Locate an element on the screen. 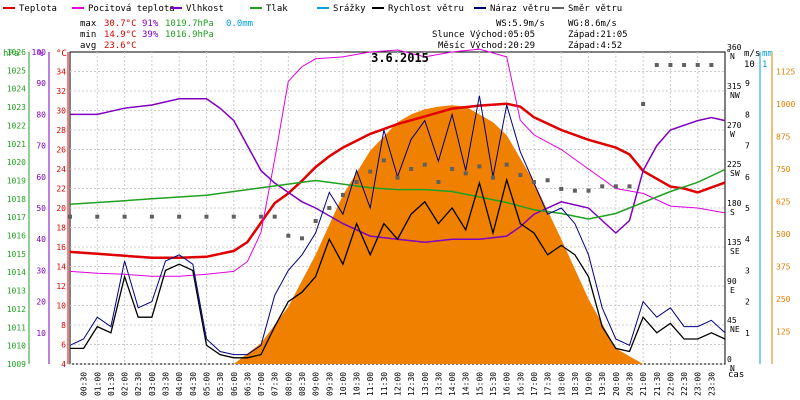  ws-stat: WS:5.9m/s is located at coordinates (520, 24).